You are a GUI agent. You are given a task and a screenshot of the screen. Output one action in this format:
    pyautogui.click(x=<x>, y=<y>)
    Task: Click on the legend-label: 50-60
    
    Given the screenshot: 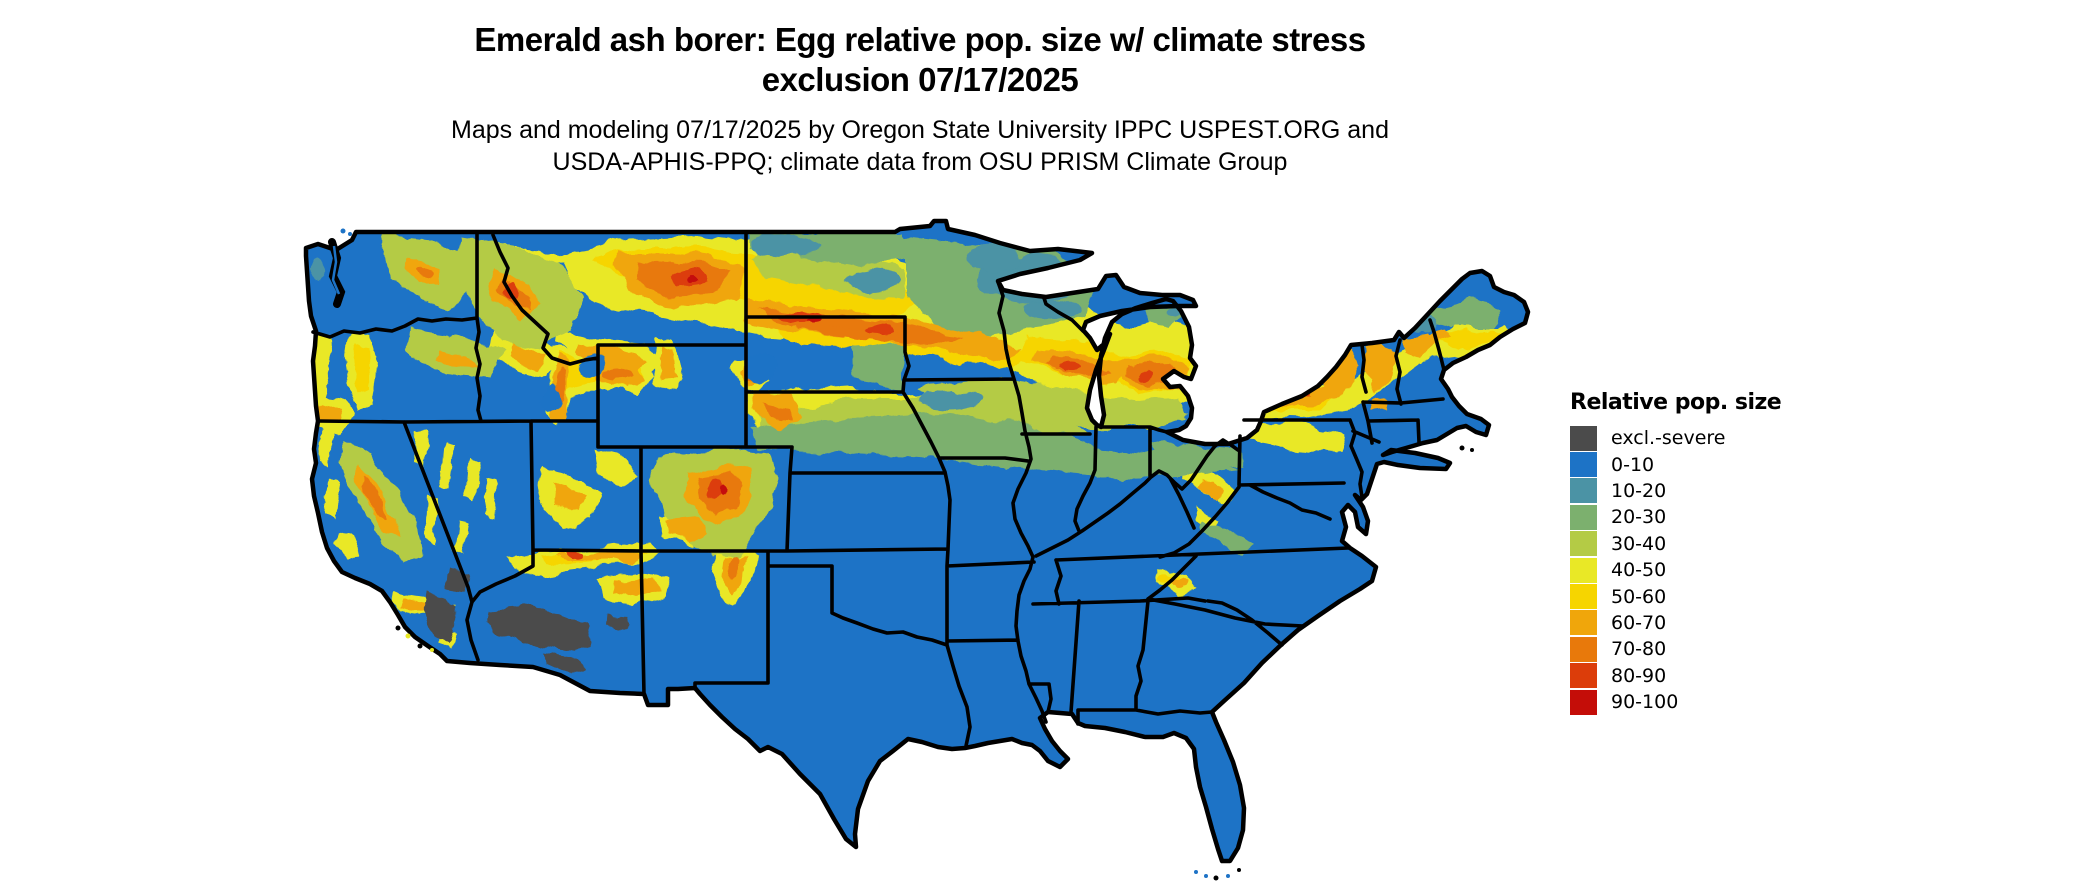 What is the action you would take?
    pyautogui.click(x=1639, y=596)
    